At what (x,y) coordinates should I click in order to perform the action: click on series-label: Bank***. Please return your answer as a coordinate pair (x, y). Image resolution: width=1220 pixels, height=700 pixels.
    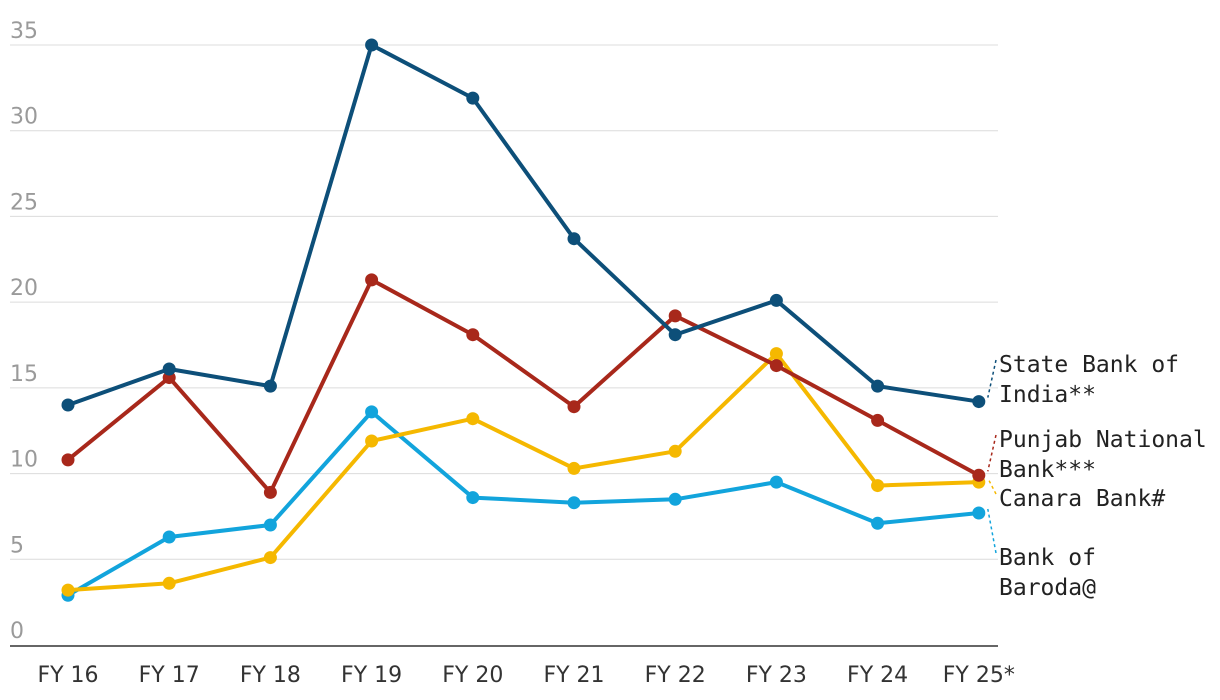
    Looking at the image, I should click on (1047, 470).